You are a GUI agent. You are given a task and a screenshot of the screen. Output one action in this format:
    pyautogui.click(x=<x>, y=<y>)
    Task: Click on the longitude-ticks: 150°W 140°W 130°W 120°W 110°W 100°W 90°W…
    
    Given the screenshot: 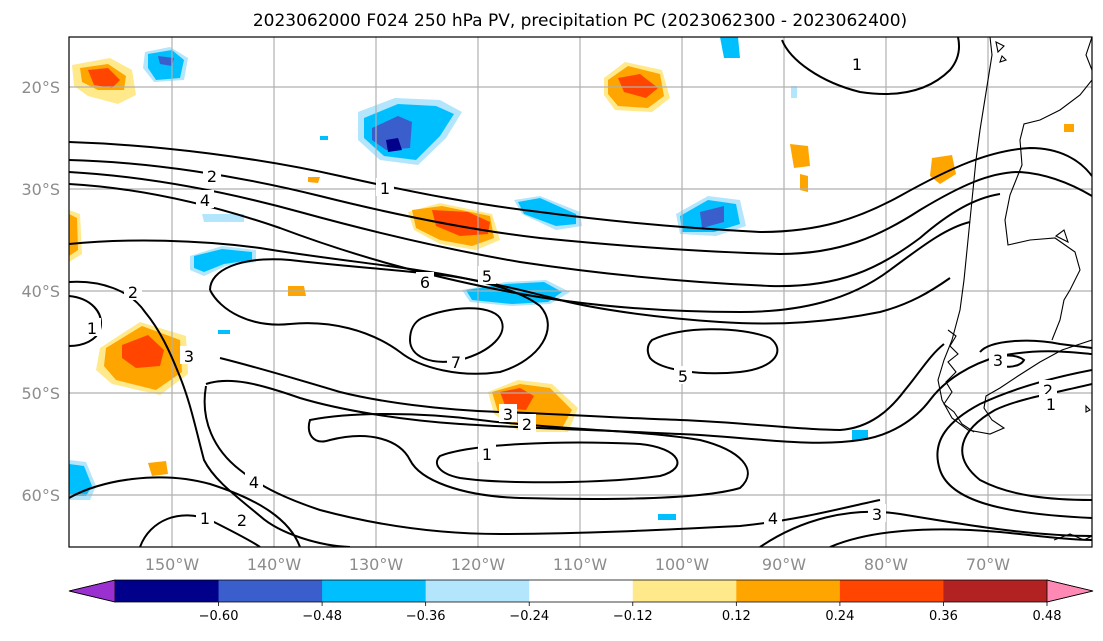 What is the action you would take?
    pyautogui.click(x=577, y=564)
    